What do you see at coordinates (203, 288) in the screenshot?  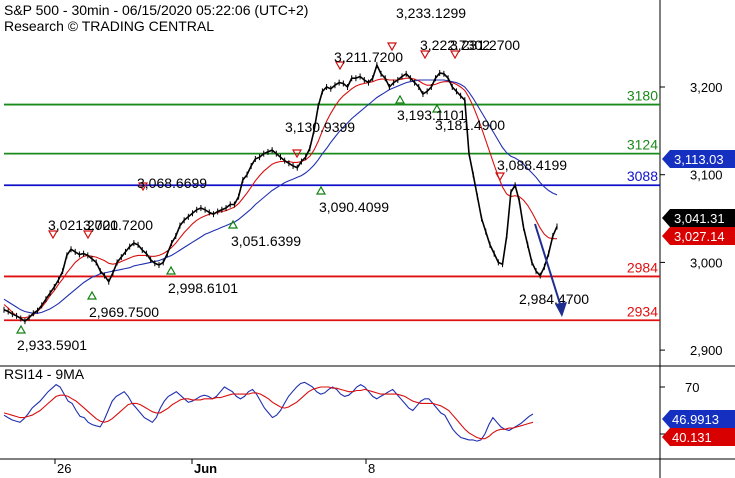 I see `pivot-label: 2,998.6101` at bounding box center [203, 288].